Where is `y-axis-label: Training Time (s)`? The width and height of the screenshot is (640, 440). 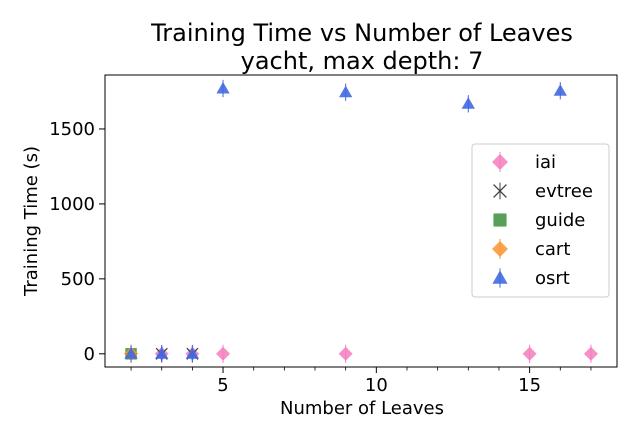
y-axis-label: Training Time (s) is located at coordinates (31, 221).